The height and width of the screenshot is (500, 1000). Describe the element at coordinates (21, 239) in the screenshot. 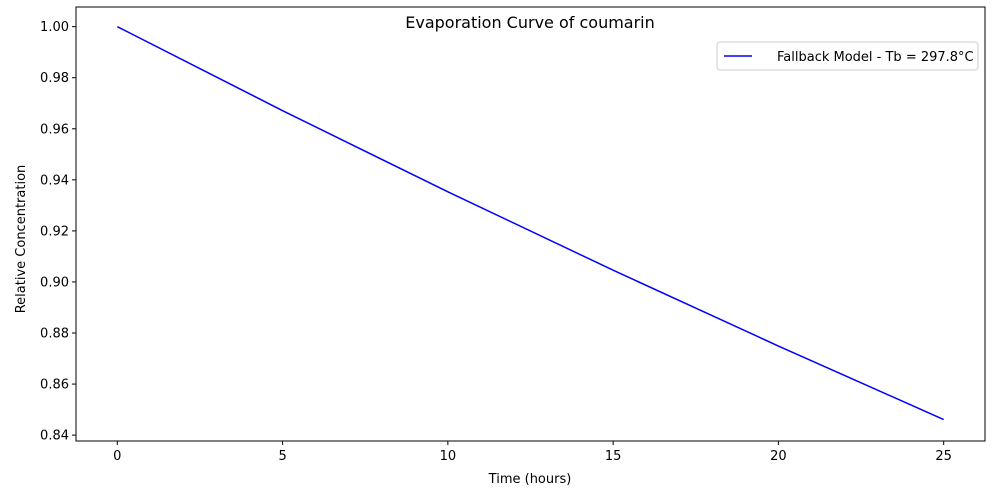

I see `y-axis-label: Relative Concentration` at that location.